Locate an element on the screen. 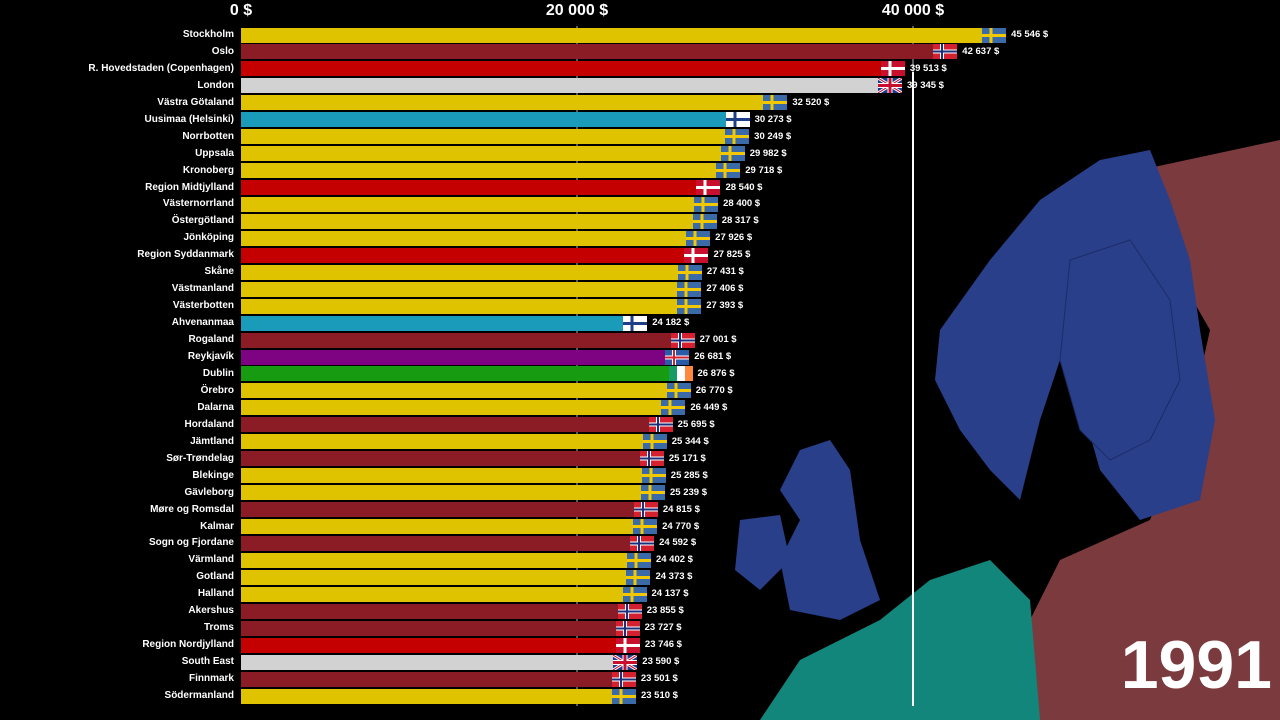 The height and width of the screenshot is (720, 1280). value-label: 30 273 $ is located at coordinates (773, 119).